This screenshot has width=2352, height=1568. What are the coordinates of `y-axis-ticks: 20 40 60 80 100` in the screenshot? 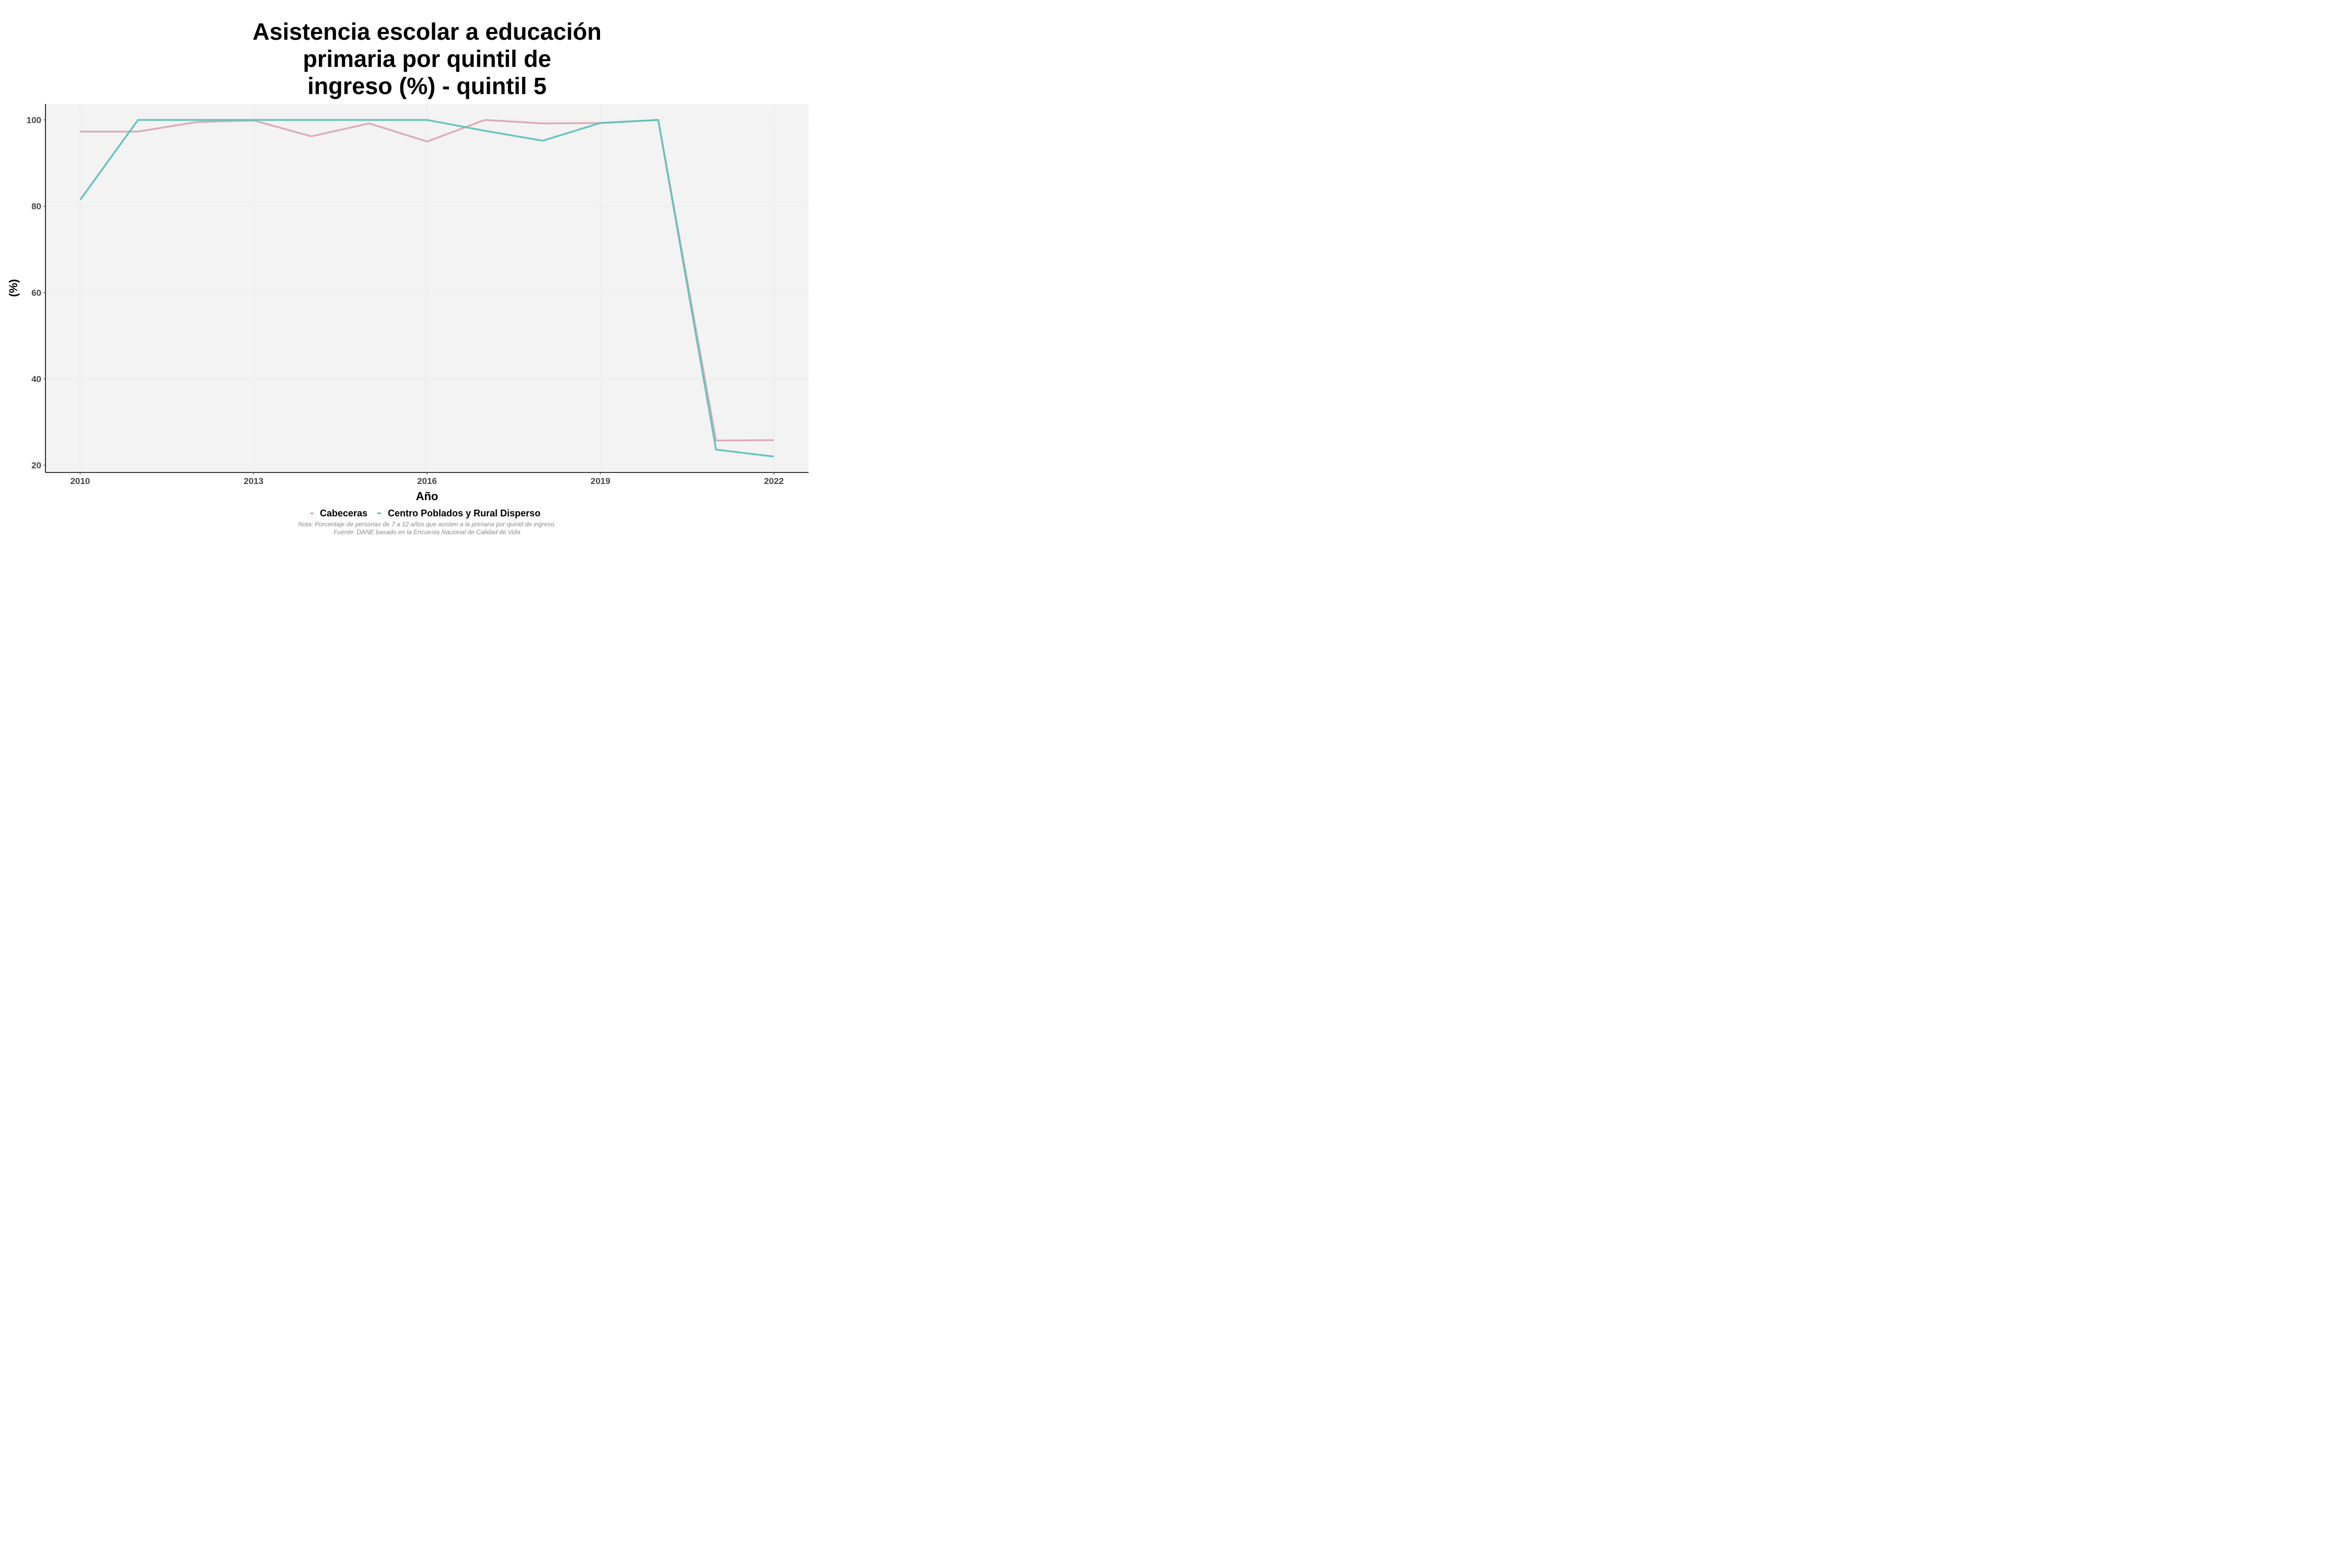 It's located at (36, 293).